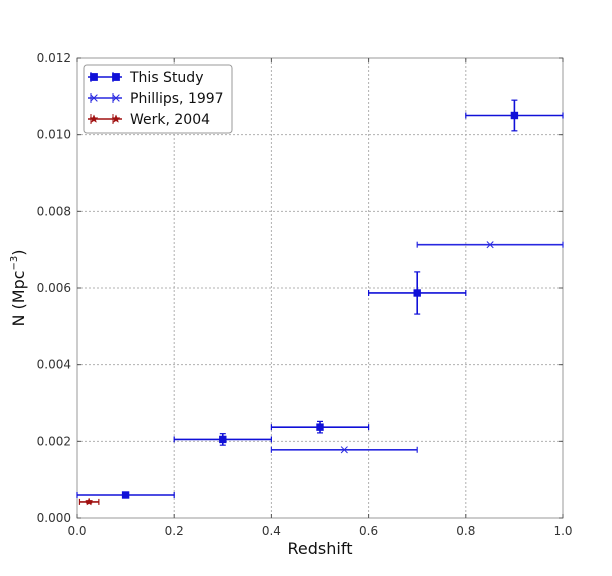 Image resolution: width=612 pixels, height=576 pixels. What do you see at coordinates (54, 365) in the screenshot?
I see `y-tick-label: 0.004` at bounding box center [54, 365].